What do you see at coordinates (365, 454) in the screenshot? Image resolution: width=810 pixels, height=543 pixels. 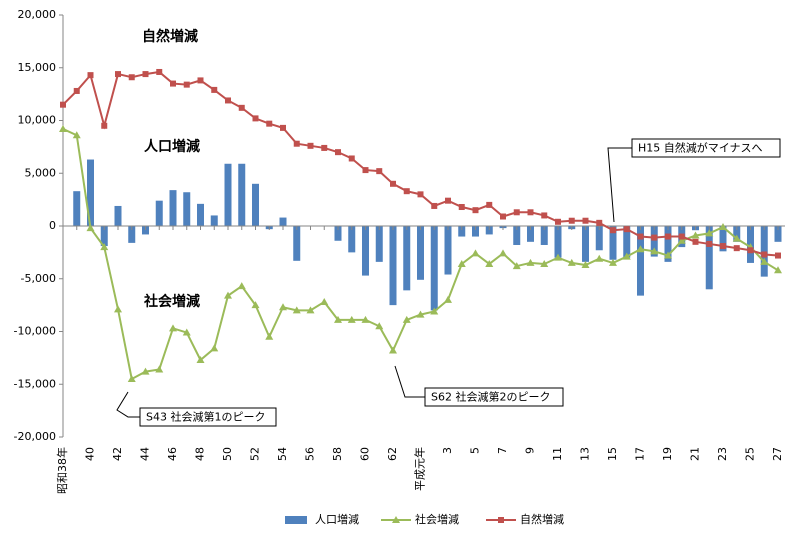 I see `x-tick-label: 60` at bounding box center [365, 454].